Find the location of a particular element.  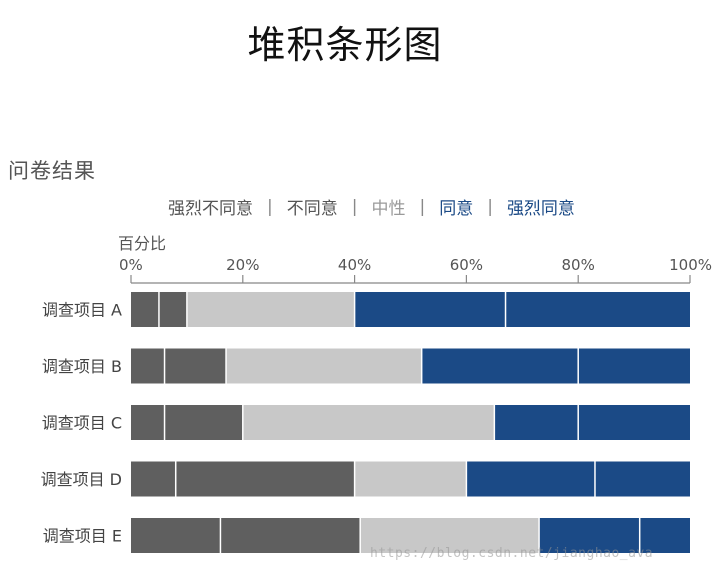

page-title: 堆积条形图 is located at coordinates (345, 45).